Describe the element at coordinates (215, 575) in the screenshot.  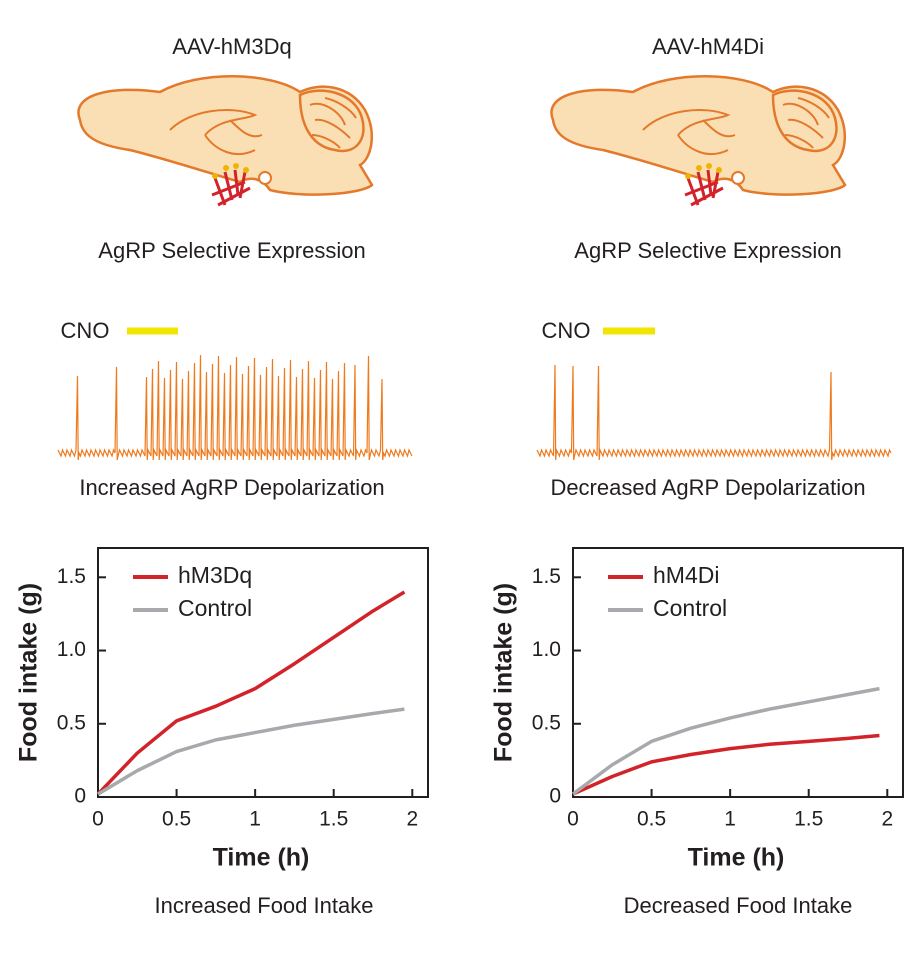
I see `legend-label: hM3Dq` at that location.